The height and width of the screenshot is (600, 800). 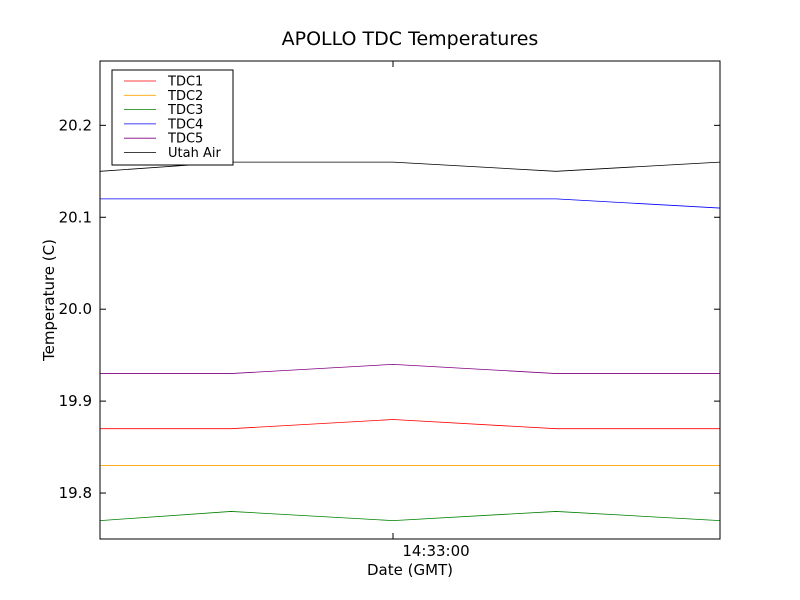 What do you see at coordinates (185, 82) in the screenshot?
I see `legend-label-0: TDC1` at bounding box center [185, 82].